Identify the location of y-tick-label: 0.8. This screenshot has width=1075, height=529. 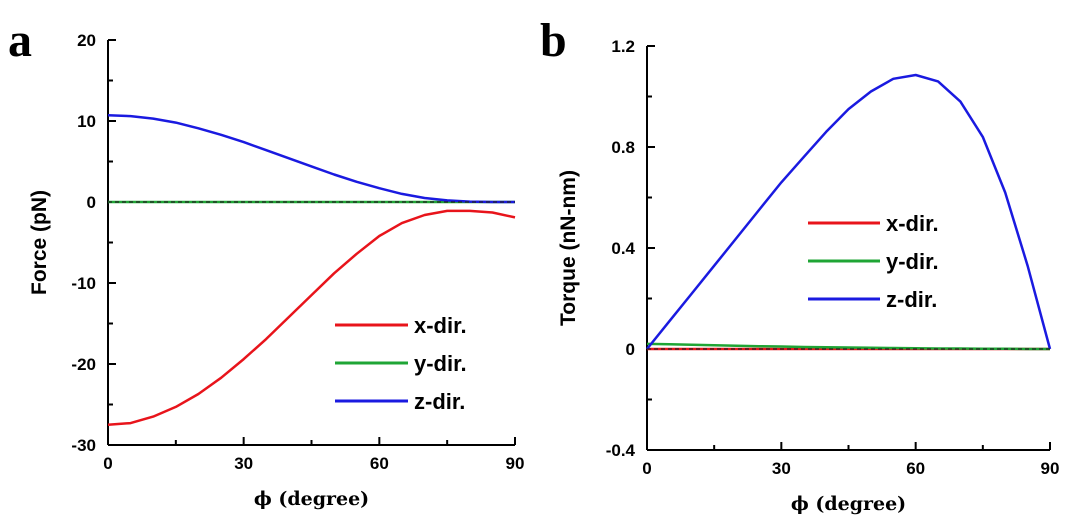
(623, 147).